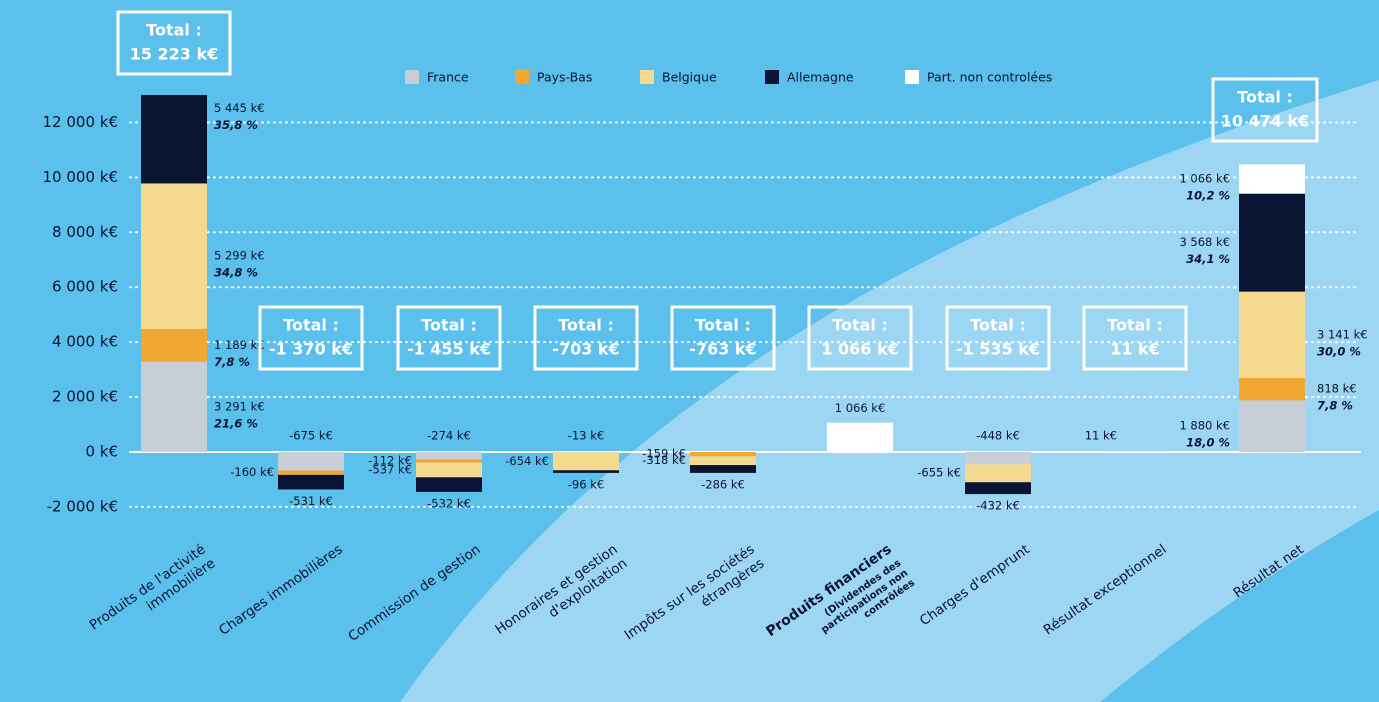 Image resolution: width=1379 pixels, height=702 pixels. What do you see at coordinates (311, 435) in the screenshot?
I see `value-label: -675 k€` at bounding box center [311, 435].